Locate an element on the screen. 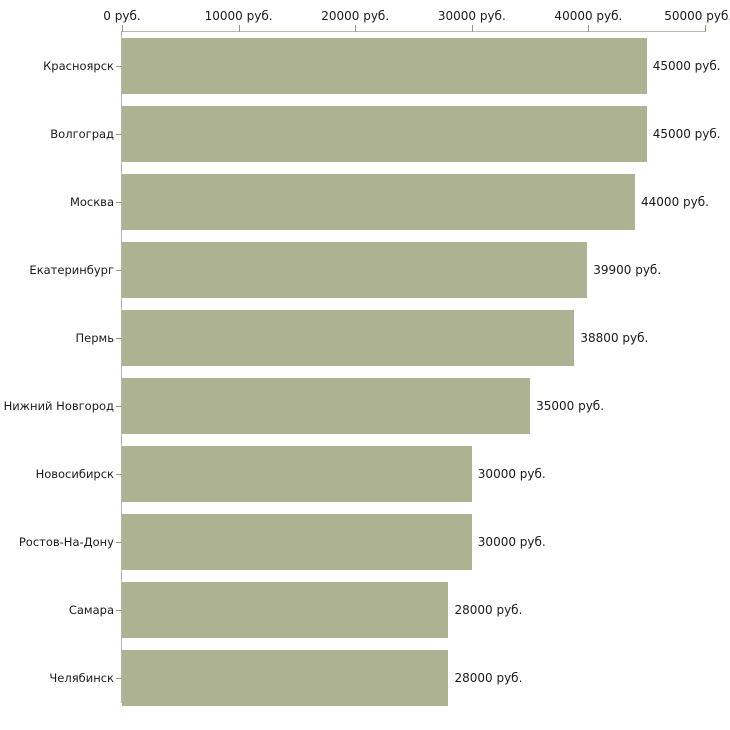  y-axis-category-label: Волгоград is located at coordinates (82, 134).